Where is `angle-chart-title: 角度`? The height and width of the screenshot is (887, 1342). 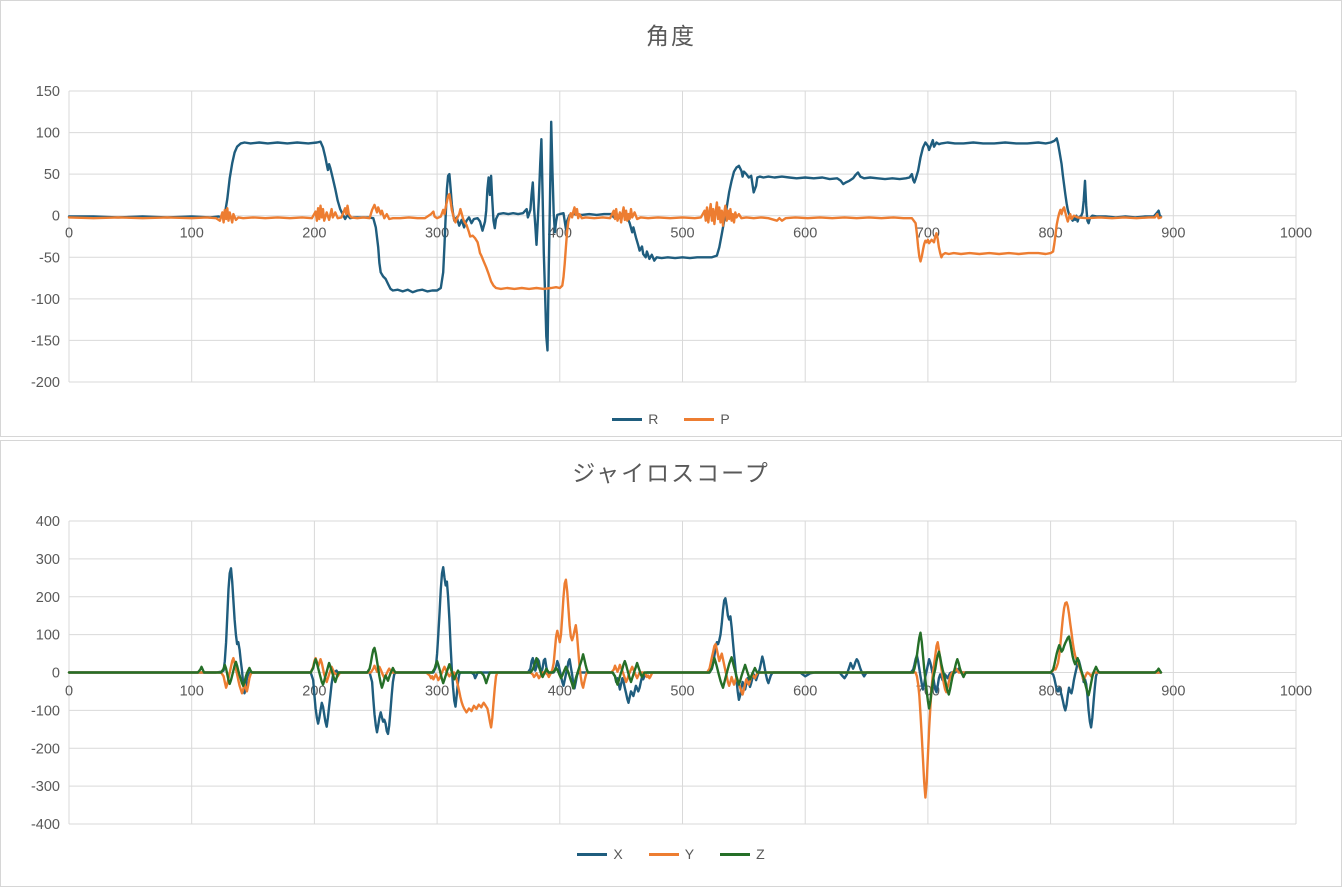
angle-chart-title: 角度 is located at coordinates (671, 36).